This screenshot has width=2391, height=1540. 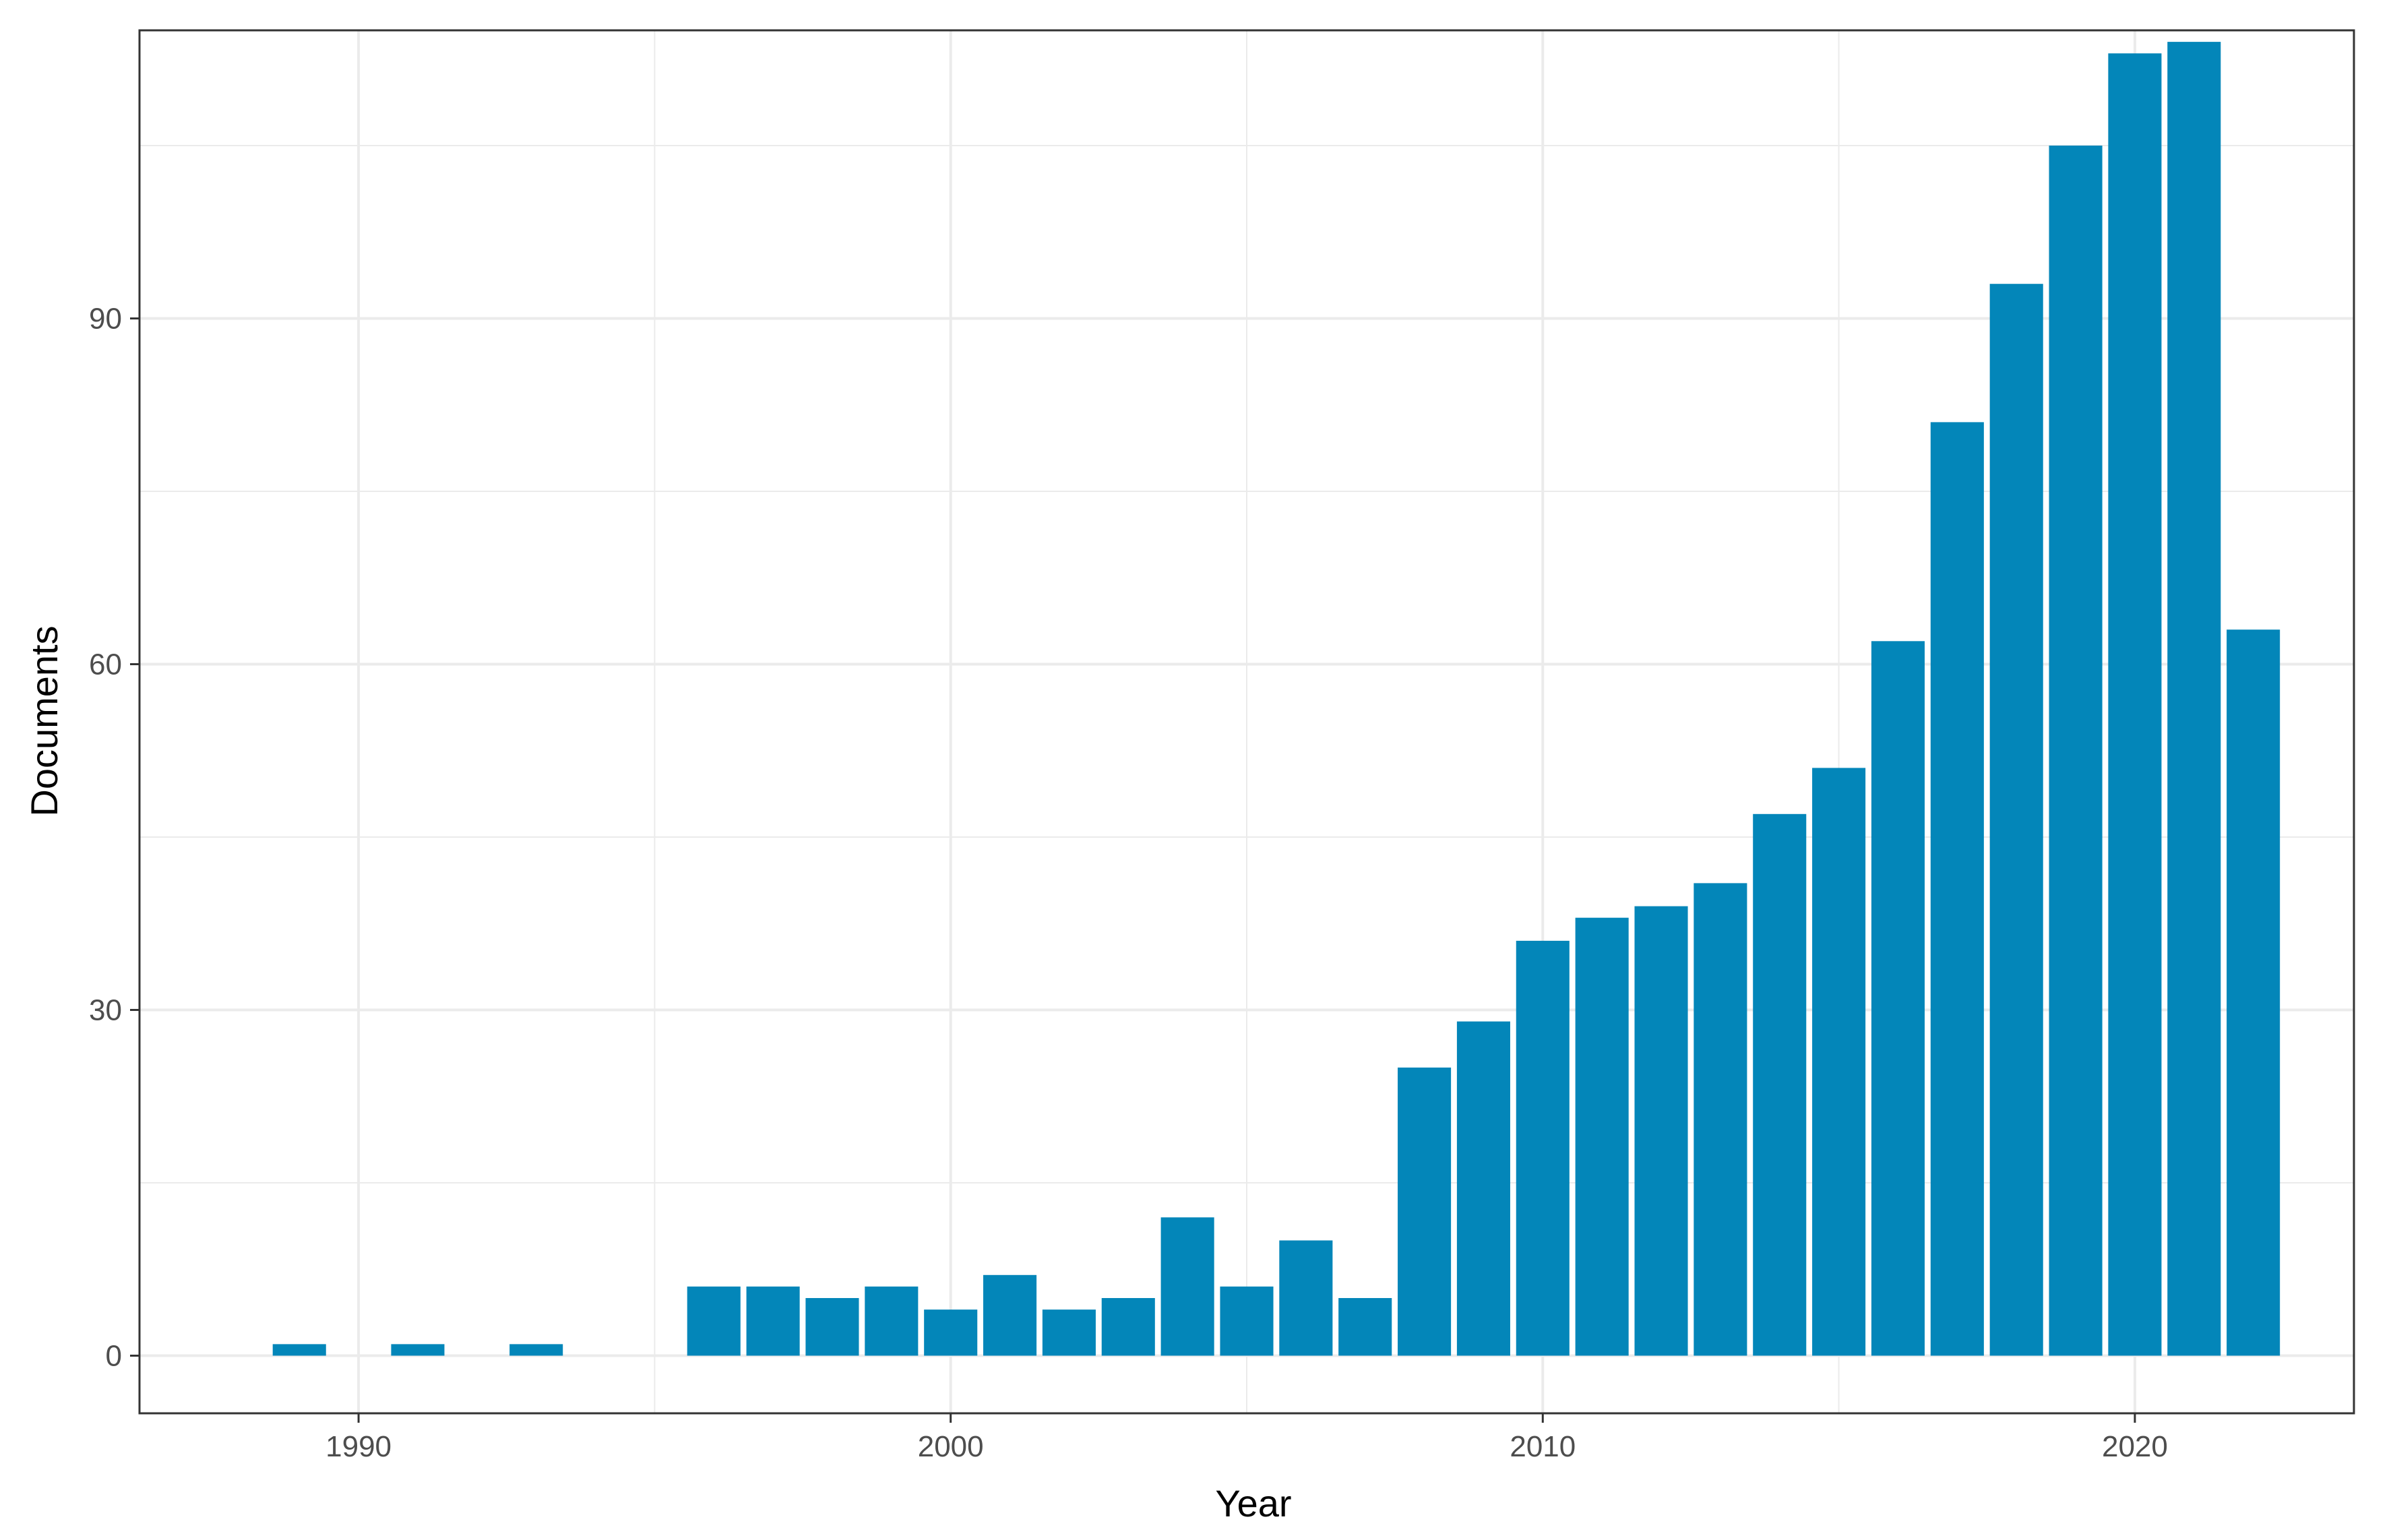 I want to click on bar-1996, so click(x=714, y=1321).